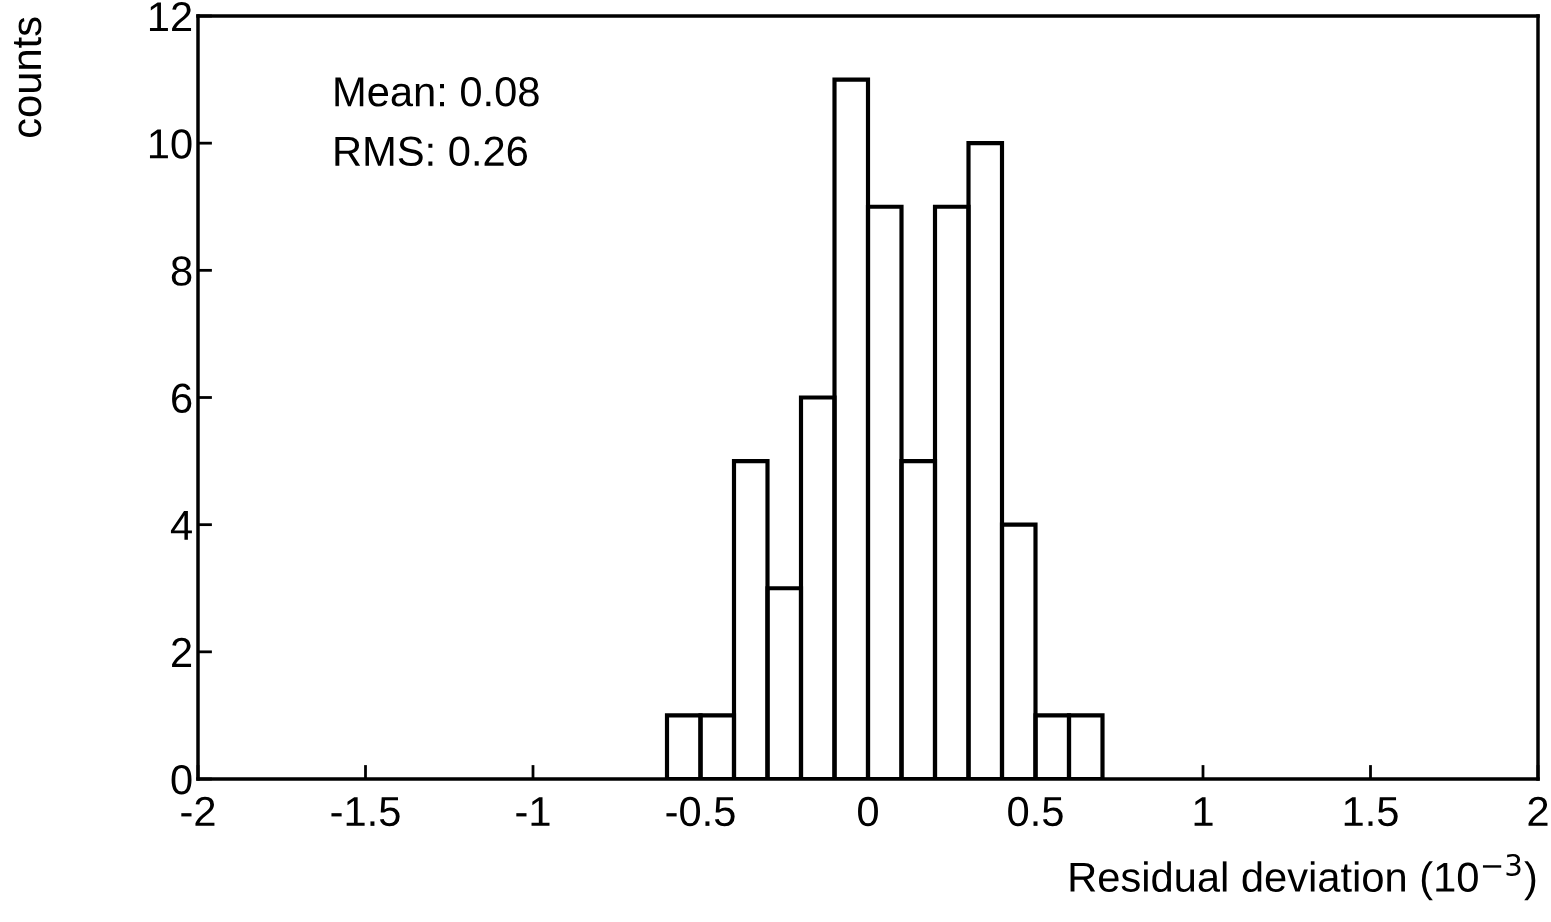 The width and height of the screenshot is (1551, 922). What do you see at coordinates (181, 780) in the screenshot?
I see `y-tick-label: 0` at bounding box center [181, 780].